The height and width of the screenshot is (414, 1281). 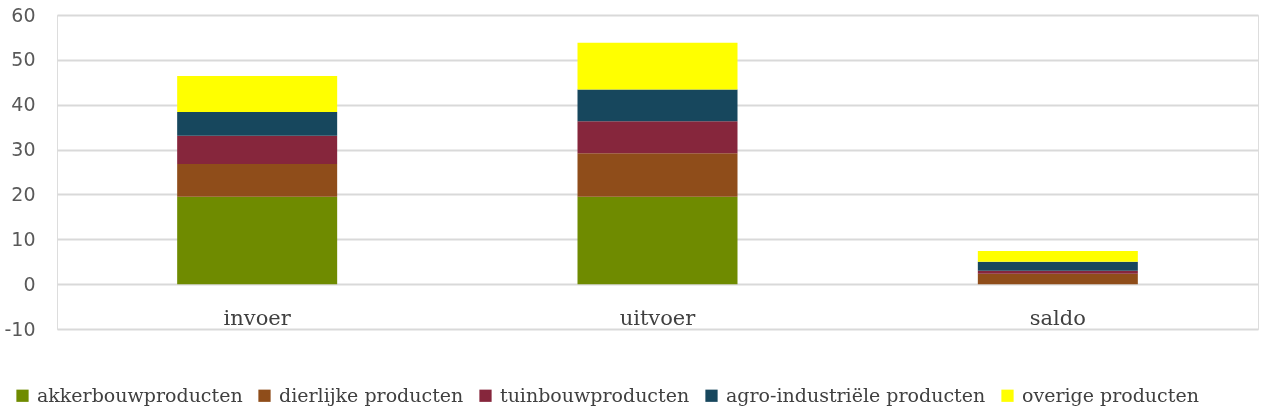 What do you see at coordinates (371, 394) in the screenshot?
I see `legend-label: dierlijke producten` at bounding box center [371, 394].